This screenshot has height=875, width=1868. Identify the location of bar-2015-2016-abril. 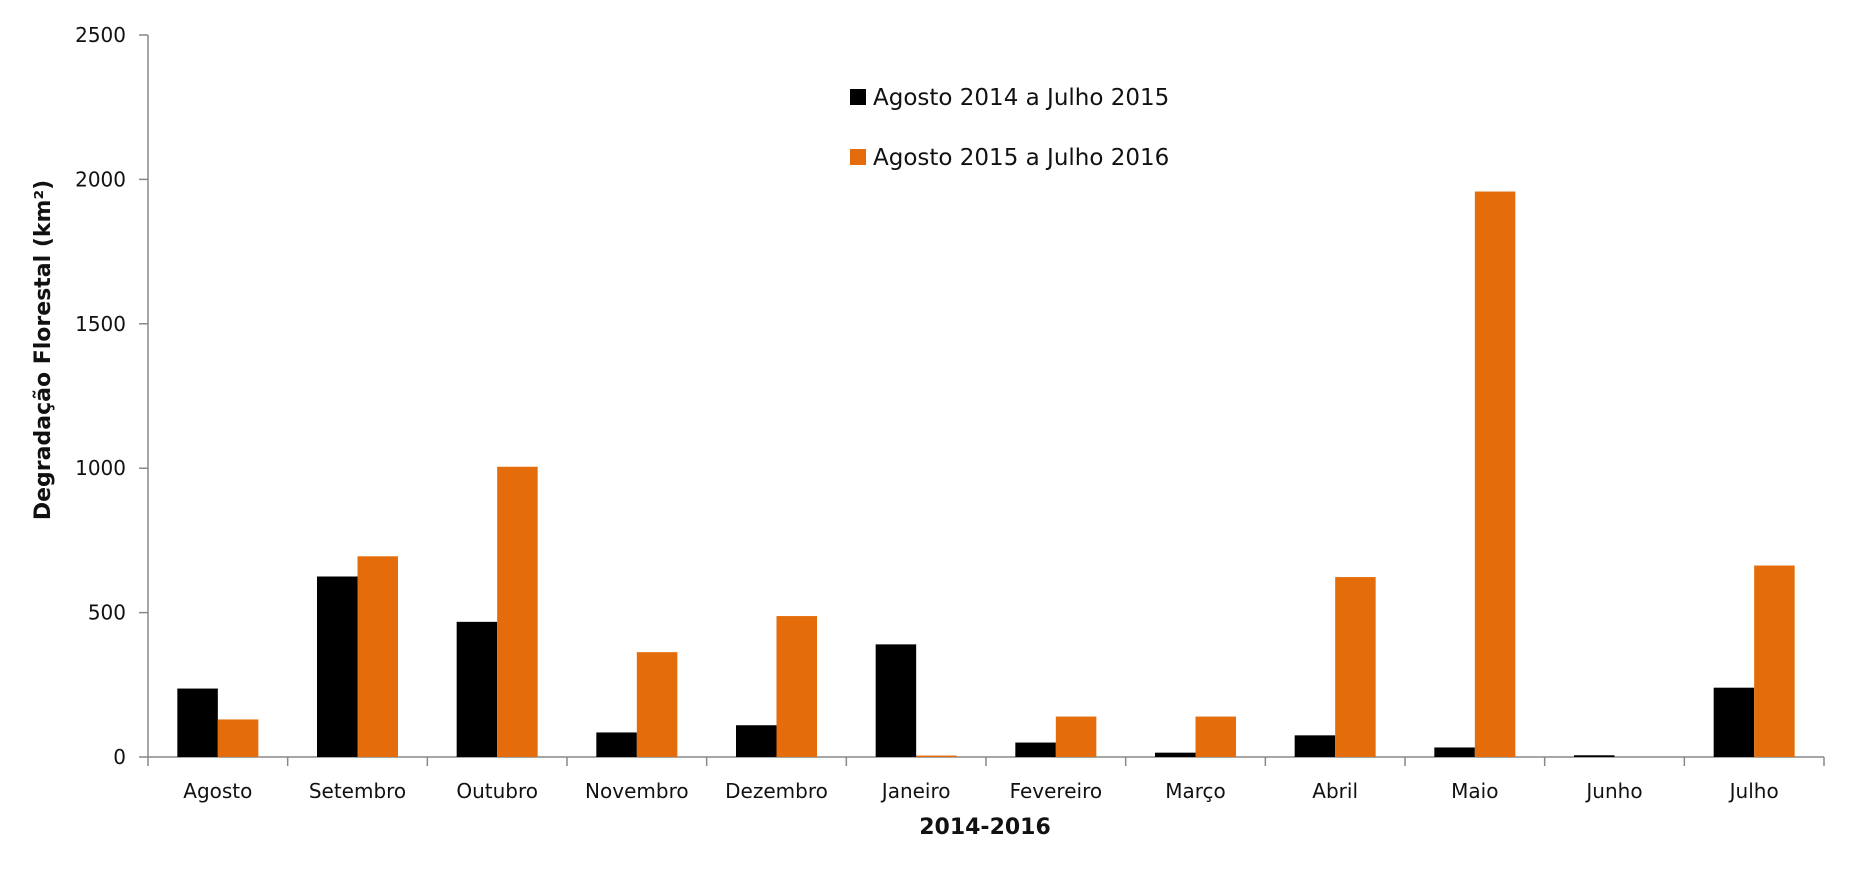
(1355, 667).